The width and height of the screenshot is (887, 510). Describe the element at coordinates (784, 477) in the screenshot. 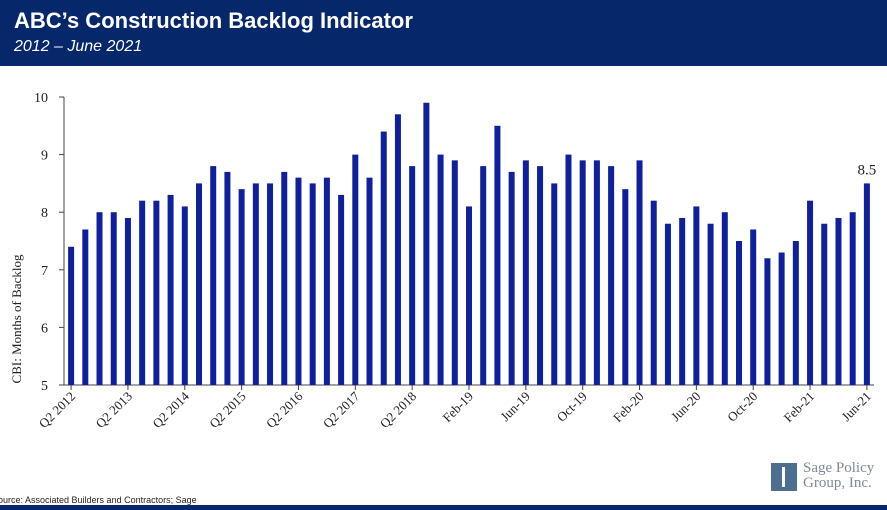

I see `sage-logo-icon` at that location.